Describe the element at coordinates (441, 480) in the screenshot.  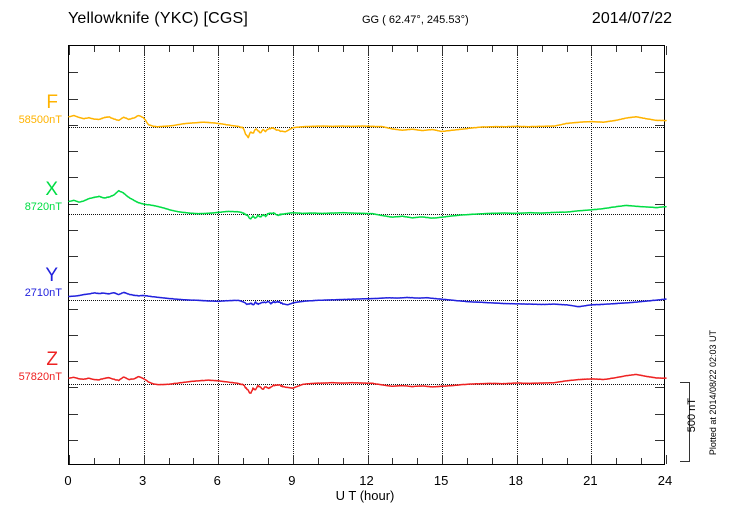
I see `x-tick-label-15: 15` at that location.